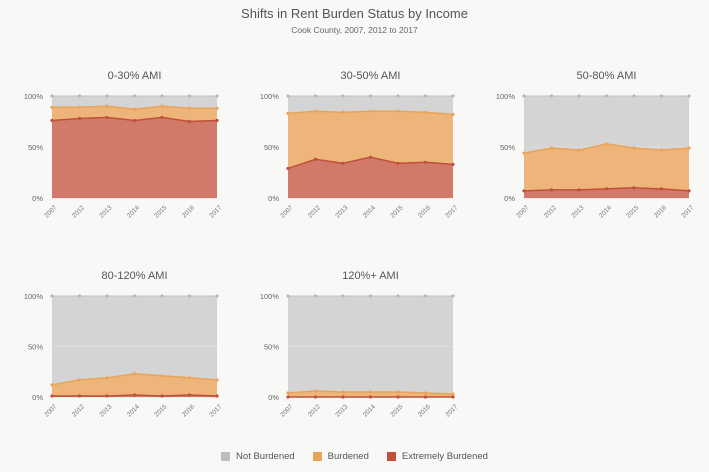  I want to click on chart4-area-burdened, so click(134, 385).